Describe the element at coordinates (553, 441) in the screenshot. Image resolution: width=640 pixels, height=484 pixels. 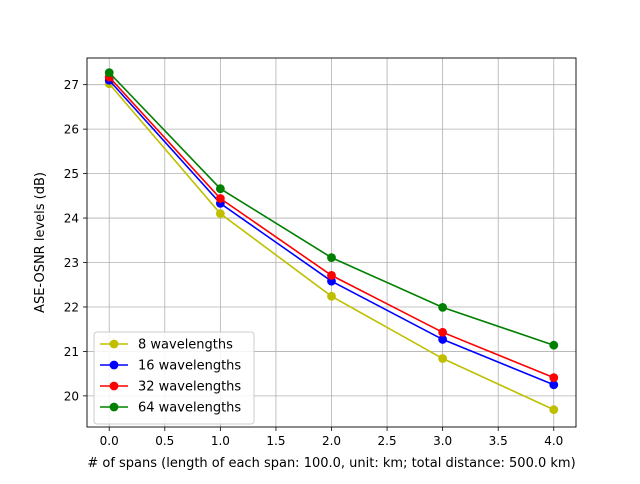
I see `x-tick-label: 4.0` at that location.